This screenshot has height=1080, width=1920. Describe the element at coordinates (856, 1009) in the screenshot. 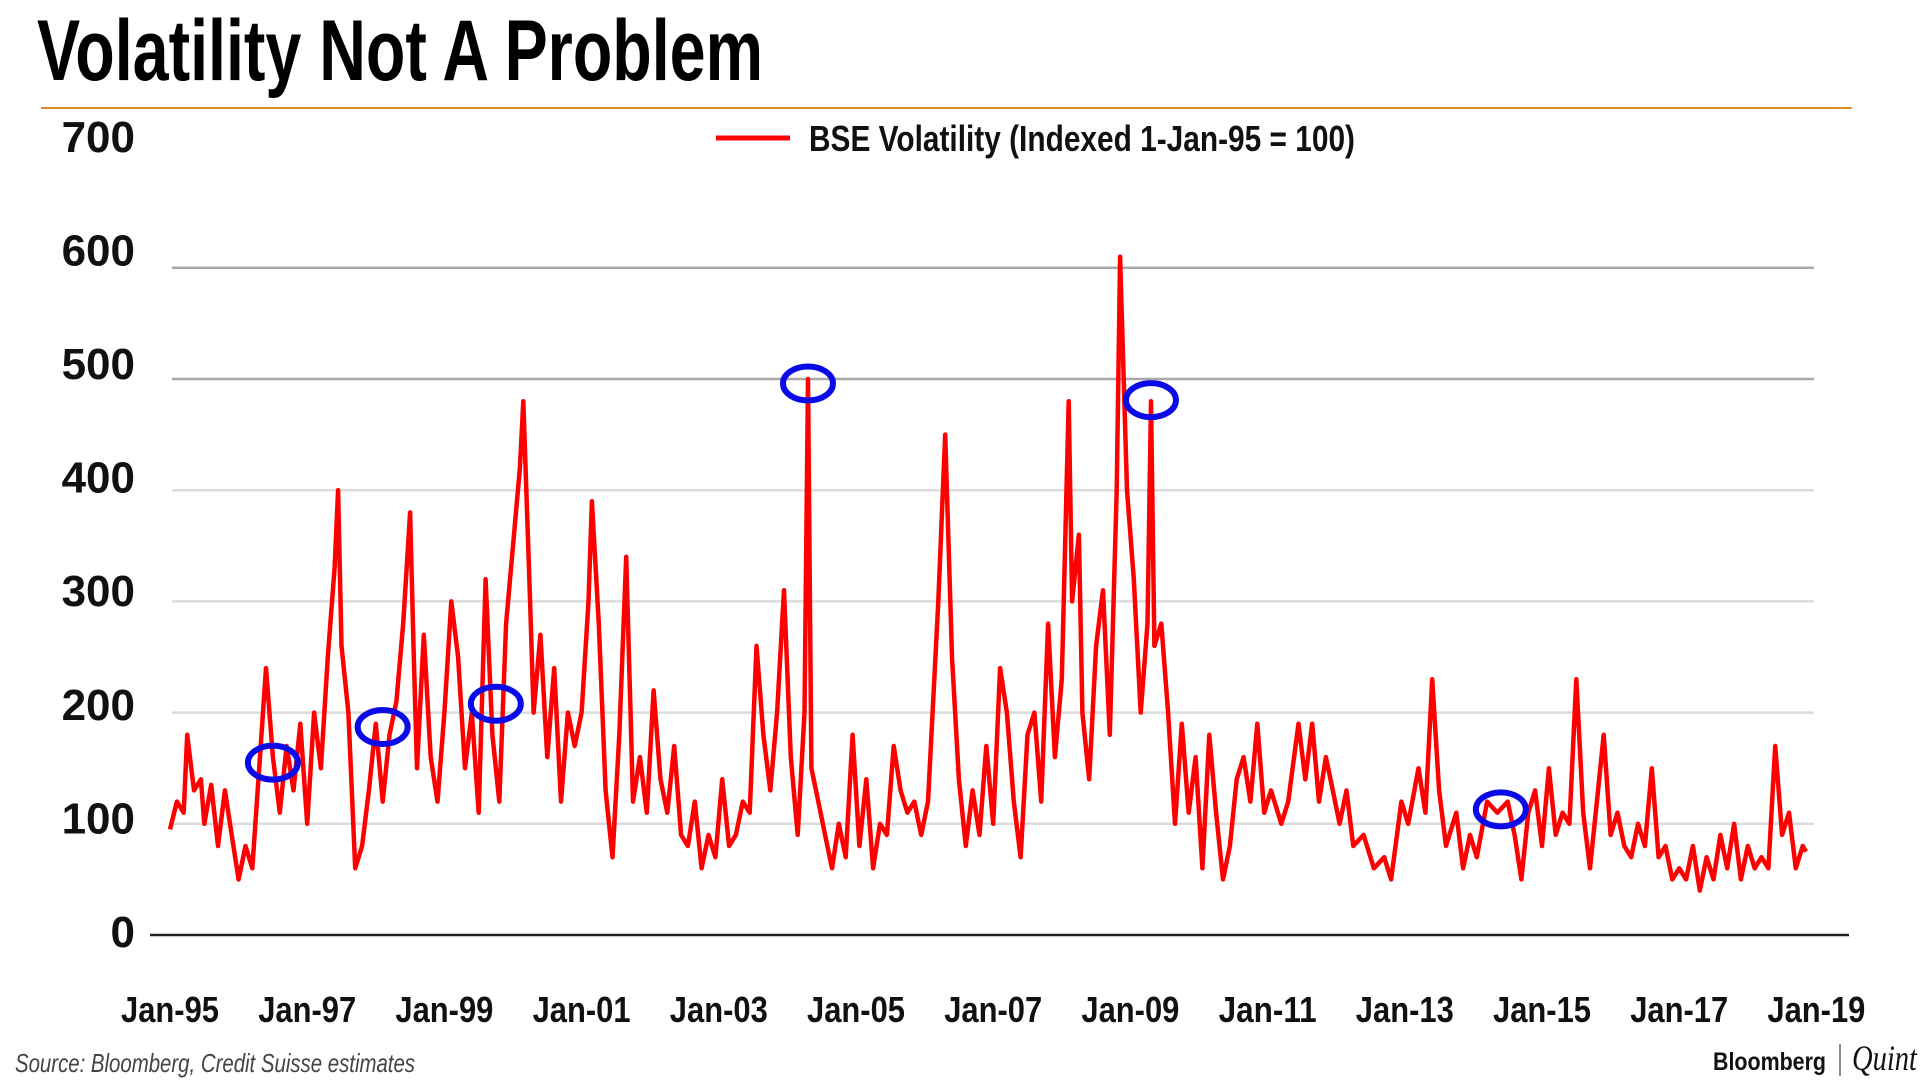

I see `x-tick-label: Jan-05` at that location.